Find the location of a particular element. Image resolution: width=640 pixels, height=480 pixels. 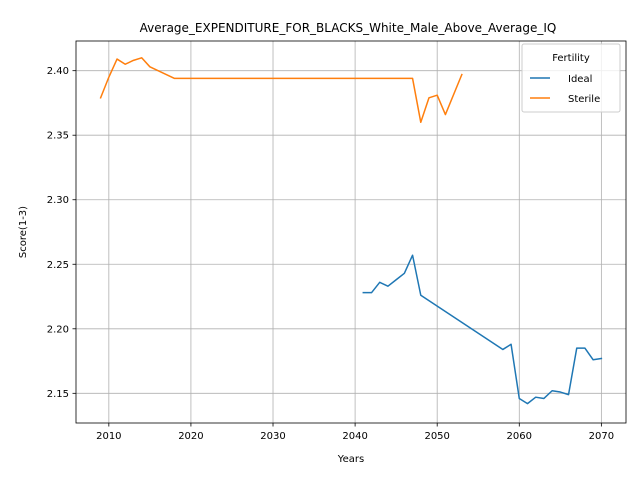

legend-label-ideal: Ideal is located at coordinates (580, 79).